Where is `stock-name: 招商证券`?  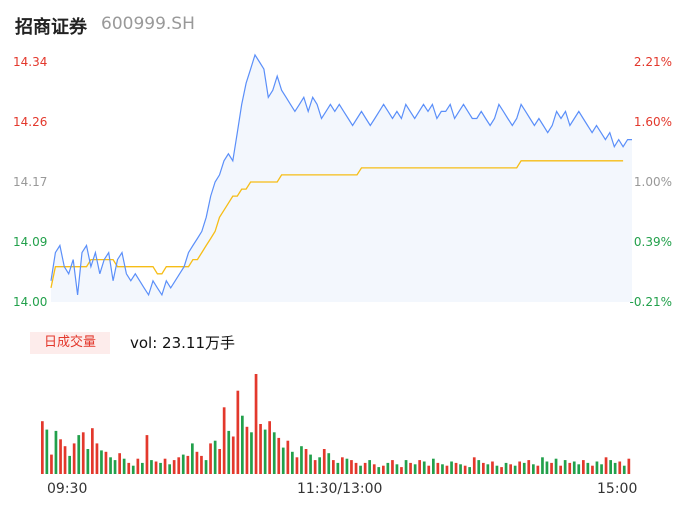
stock-name: 招商证券 is located at coordinates (51, 27).